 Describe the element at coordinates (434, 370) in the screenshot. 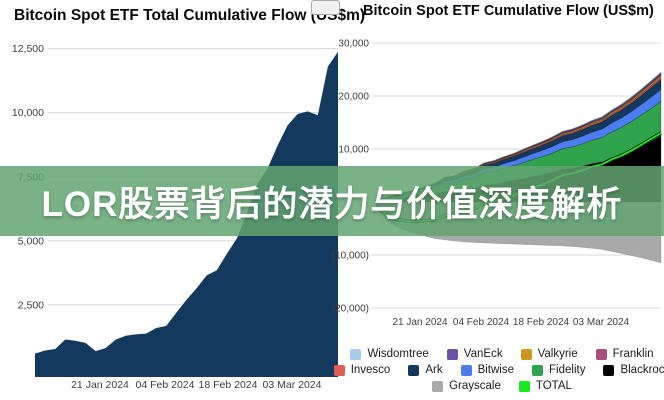

I see `legend-label: Ark` at that location.